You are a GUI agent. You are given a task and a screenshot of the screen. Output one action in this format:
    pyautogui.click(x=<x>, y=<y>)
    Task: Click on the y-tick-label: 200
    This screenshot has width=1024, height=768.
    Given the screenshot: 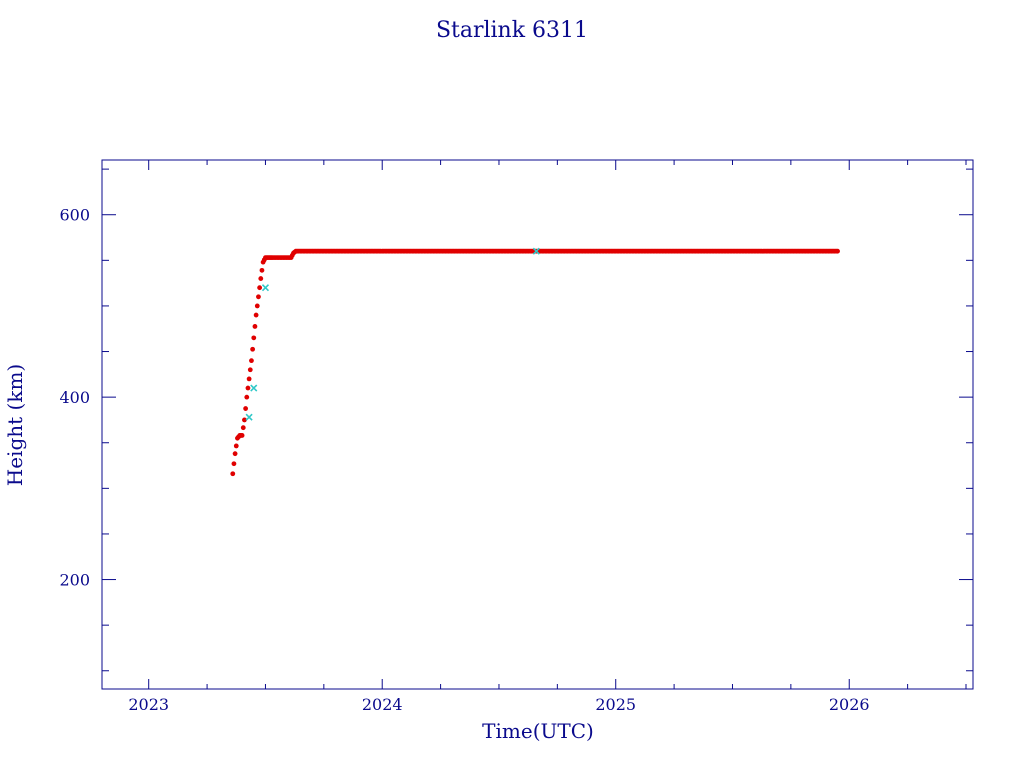 What is the action you would take?
    pyautogui.click(x=74, y=580)
    